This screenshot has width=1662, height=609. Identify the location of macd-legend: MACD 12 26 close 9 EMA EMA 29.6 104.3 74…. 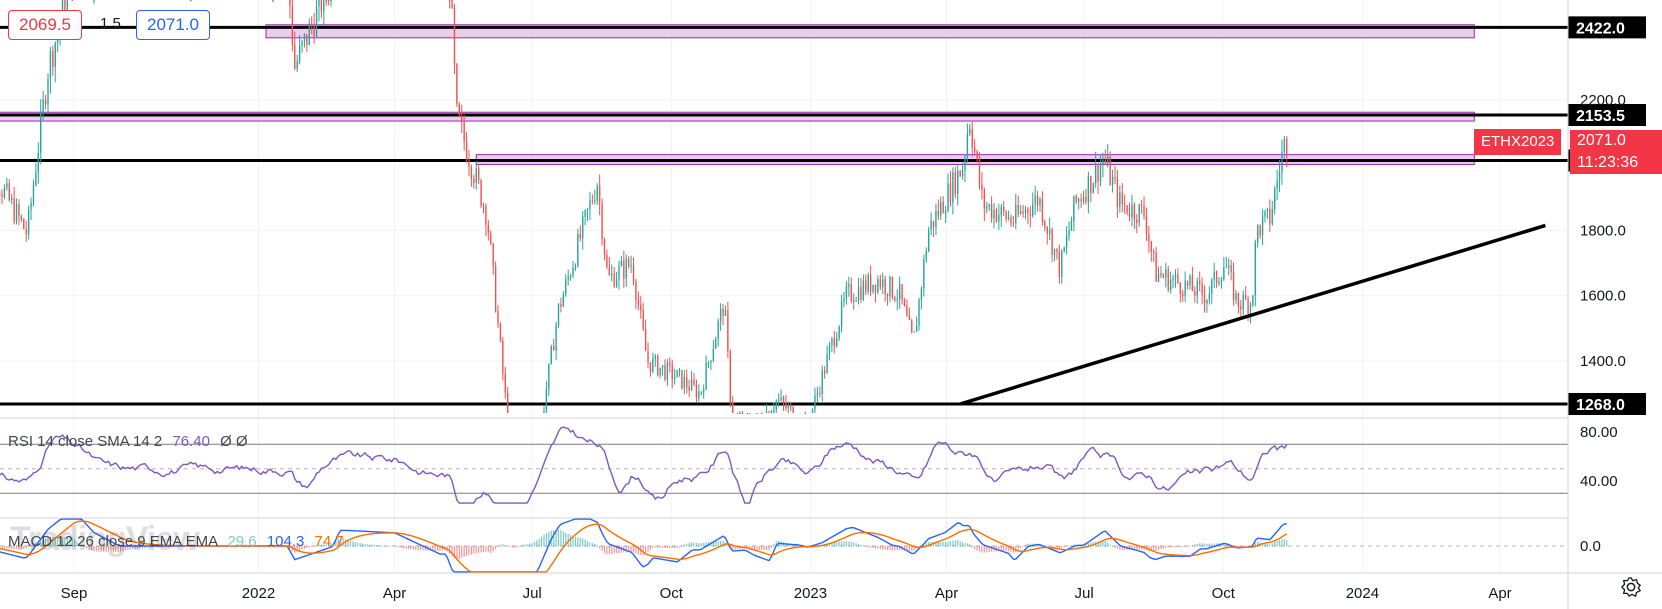
(176, 541).